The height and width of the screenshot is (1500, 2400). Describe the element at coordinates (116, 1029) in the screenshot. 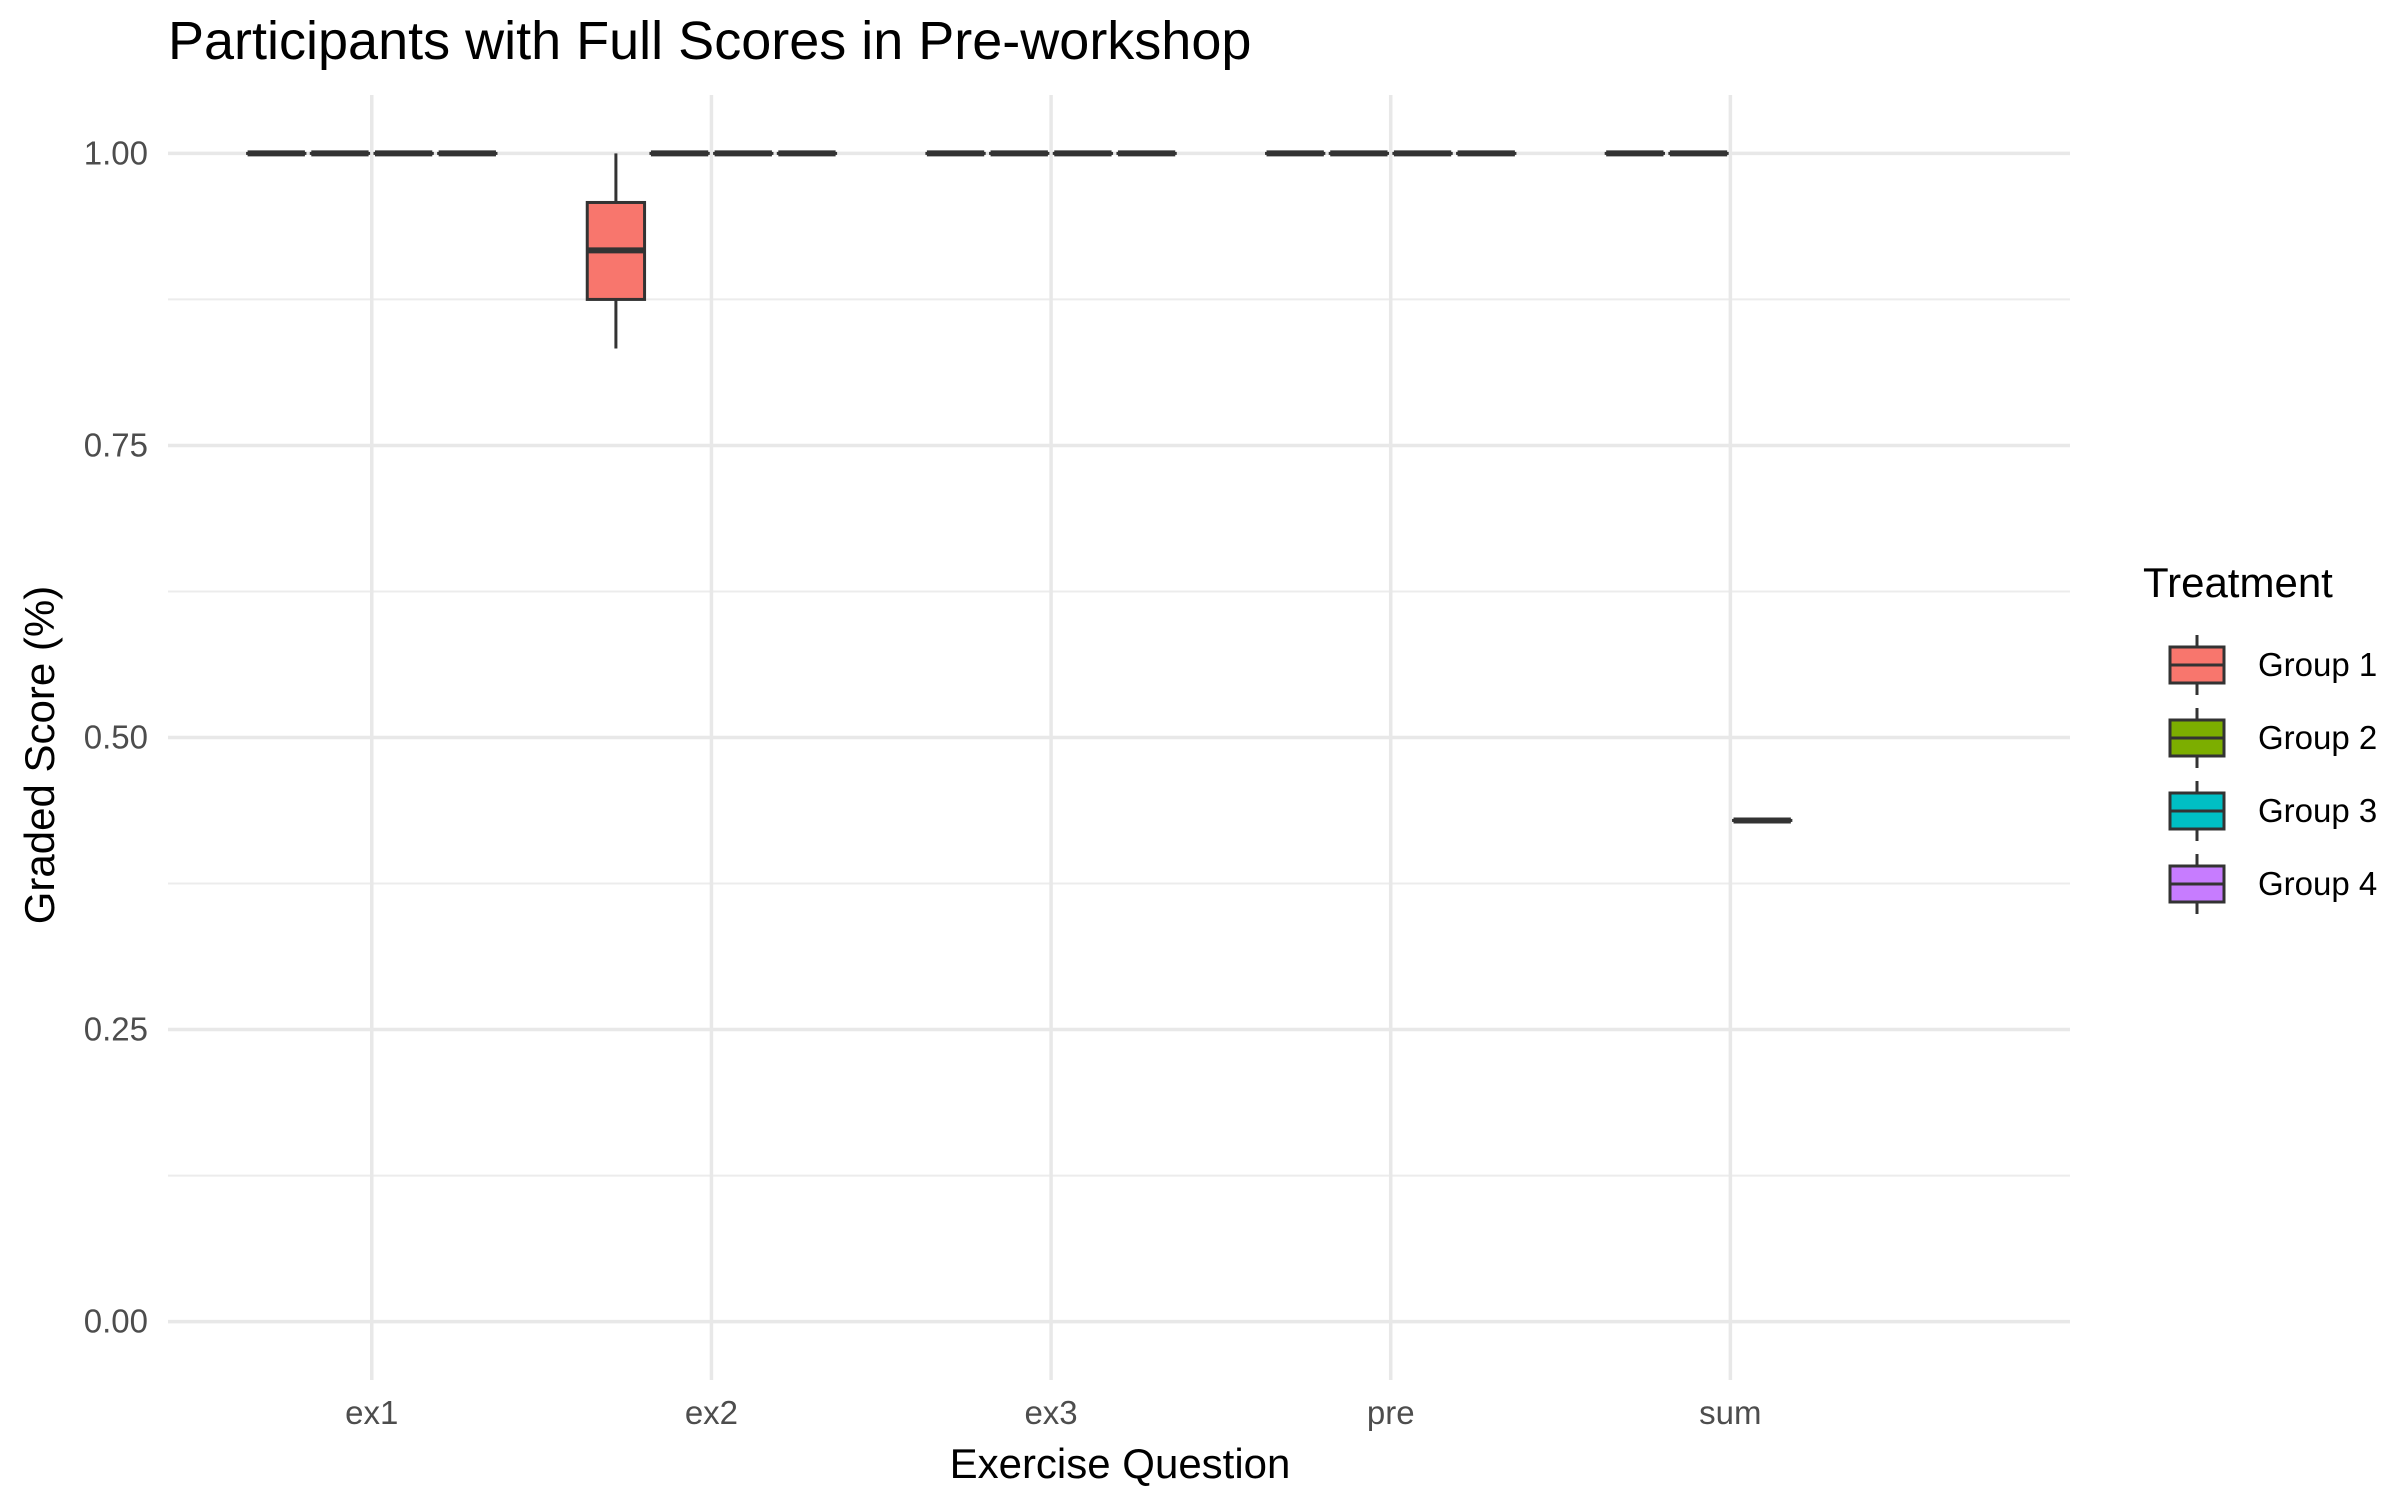

I see `y-tick-label: 0.25` at that location.